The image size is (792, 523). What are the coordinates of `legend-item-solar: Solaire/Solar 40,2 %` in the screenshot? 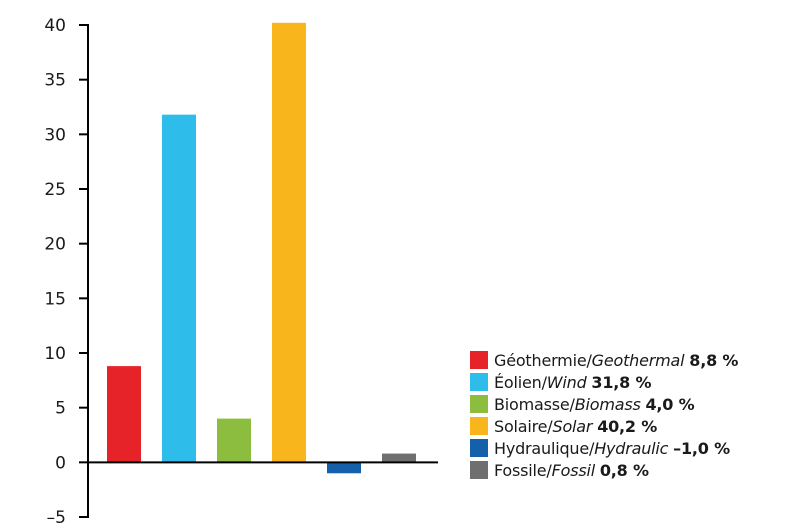 It's located at (631, 426).